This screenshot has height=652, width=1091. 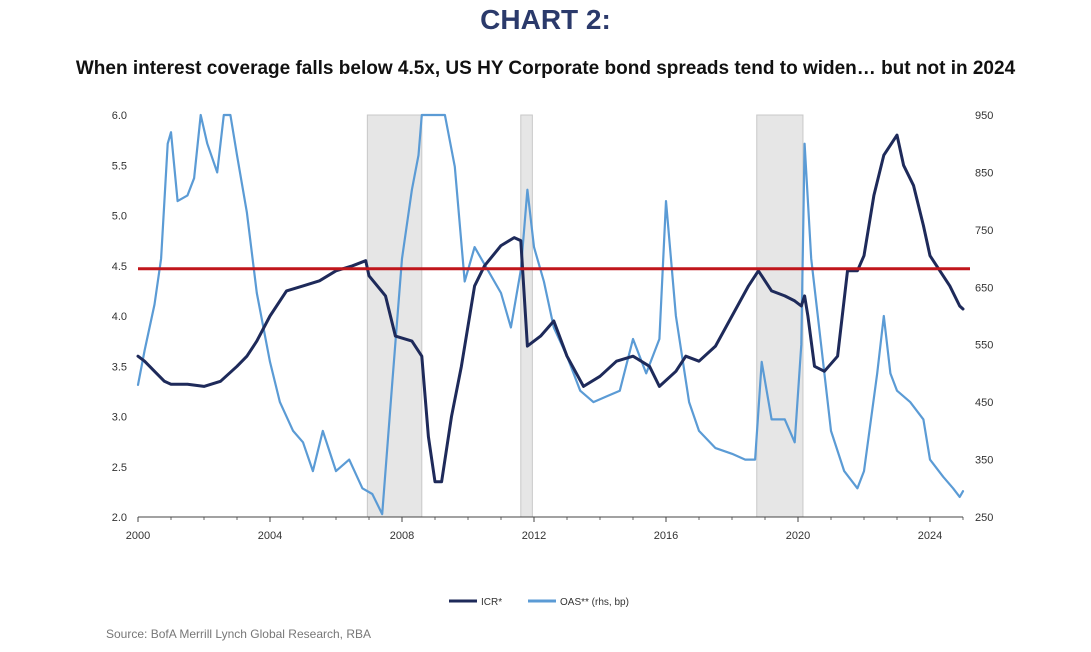 What do you see at coordinates (119, 116) in the screenshot?
I see `y-tick-label: 6.0` at bounding box center [119, 116].